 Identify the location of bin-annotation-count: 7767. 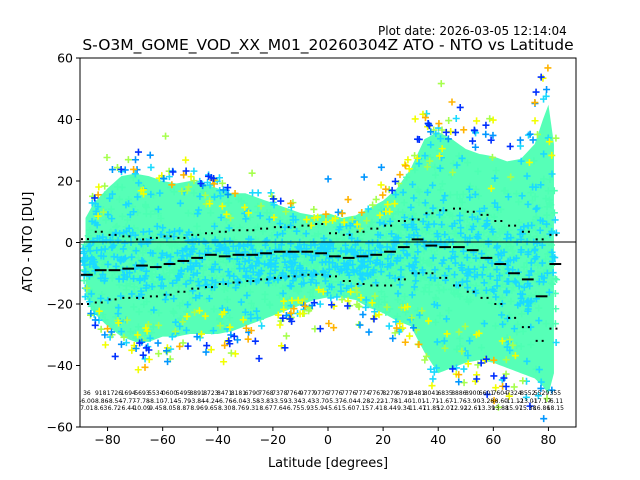
(376, 393).